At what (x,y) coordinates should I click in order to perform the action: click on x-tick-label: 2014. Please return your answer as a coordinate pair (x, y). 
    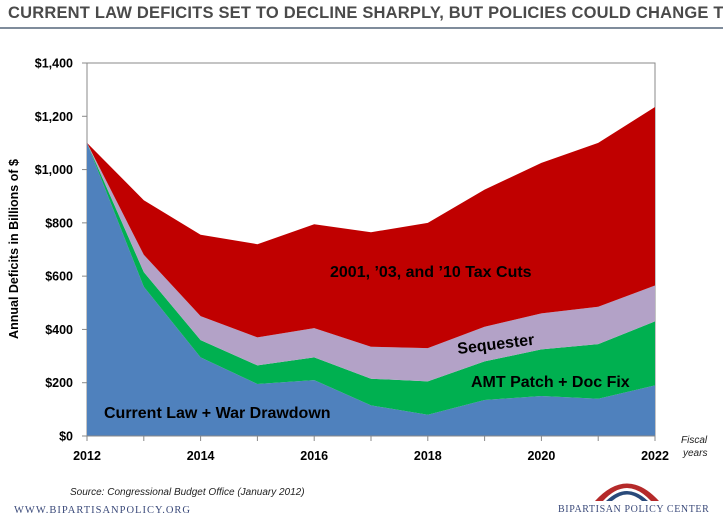
    Looking at the image, I should click on (201, 456).